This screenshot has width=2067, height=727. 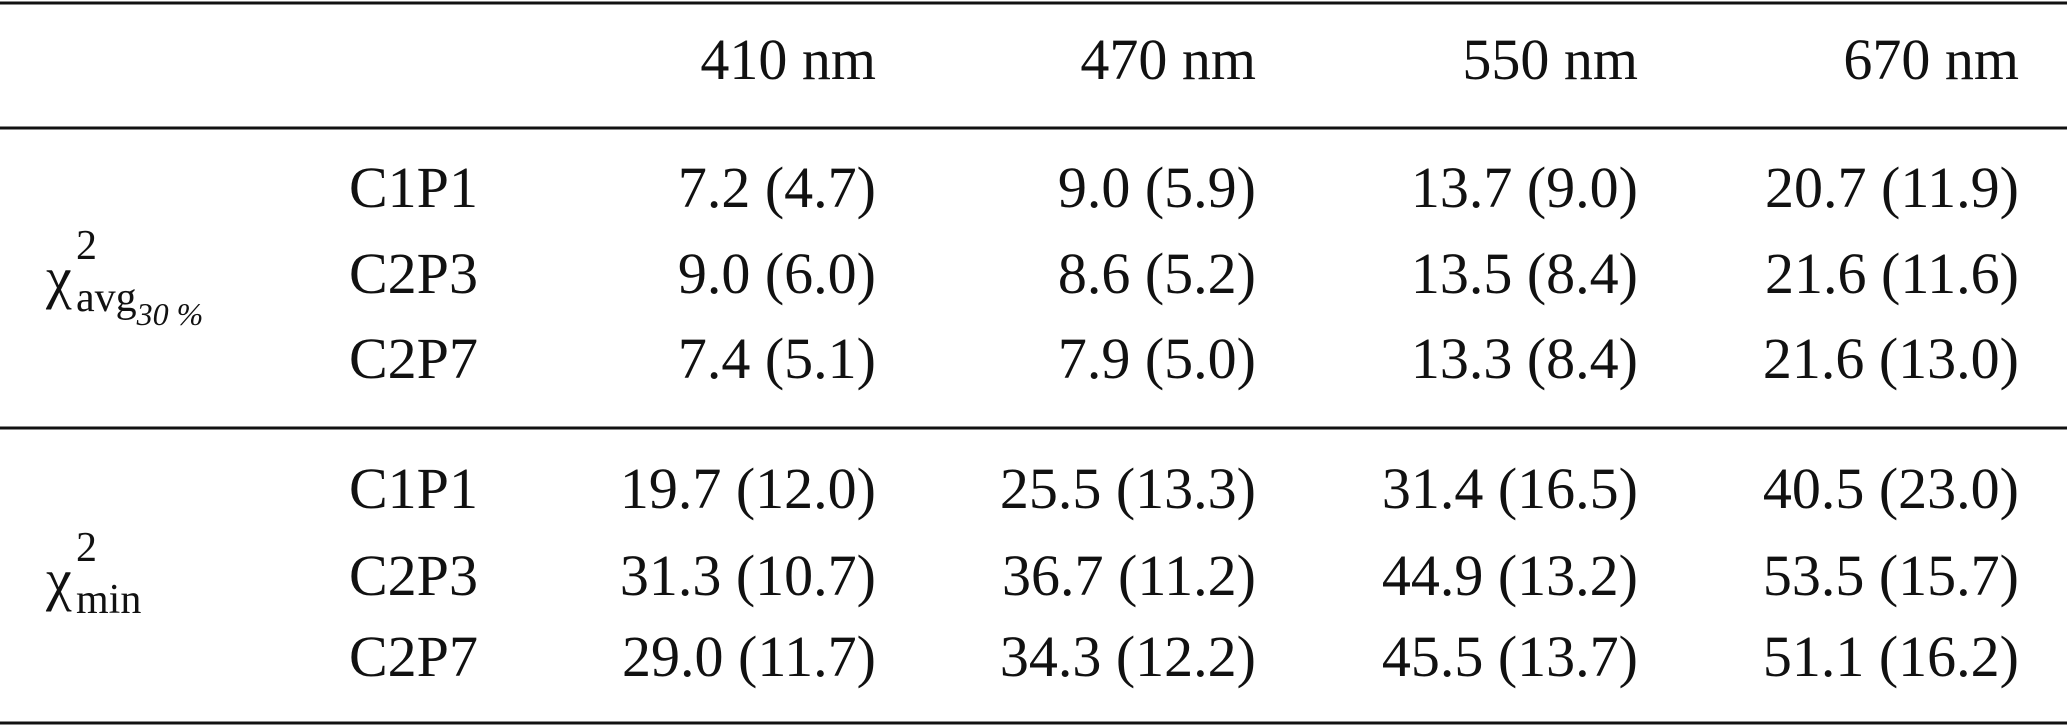 What do you see at coordinates (1891, 656) in the screenshot?
I see `cell: 51.1 (16.2)` at bounding box center [1891, 656].